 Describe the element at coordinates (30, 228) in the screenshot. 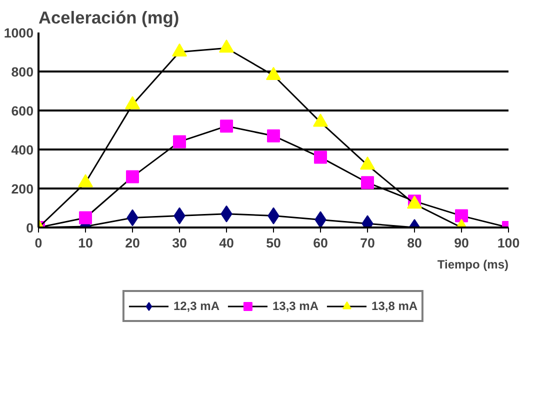

I see `y-tick-label: 0` at that location.